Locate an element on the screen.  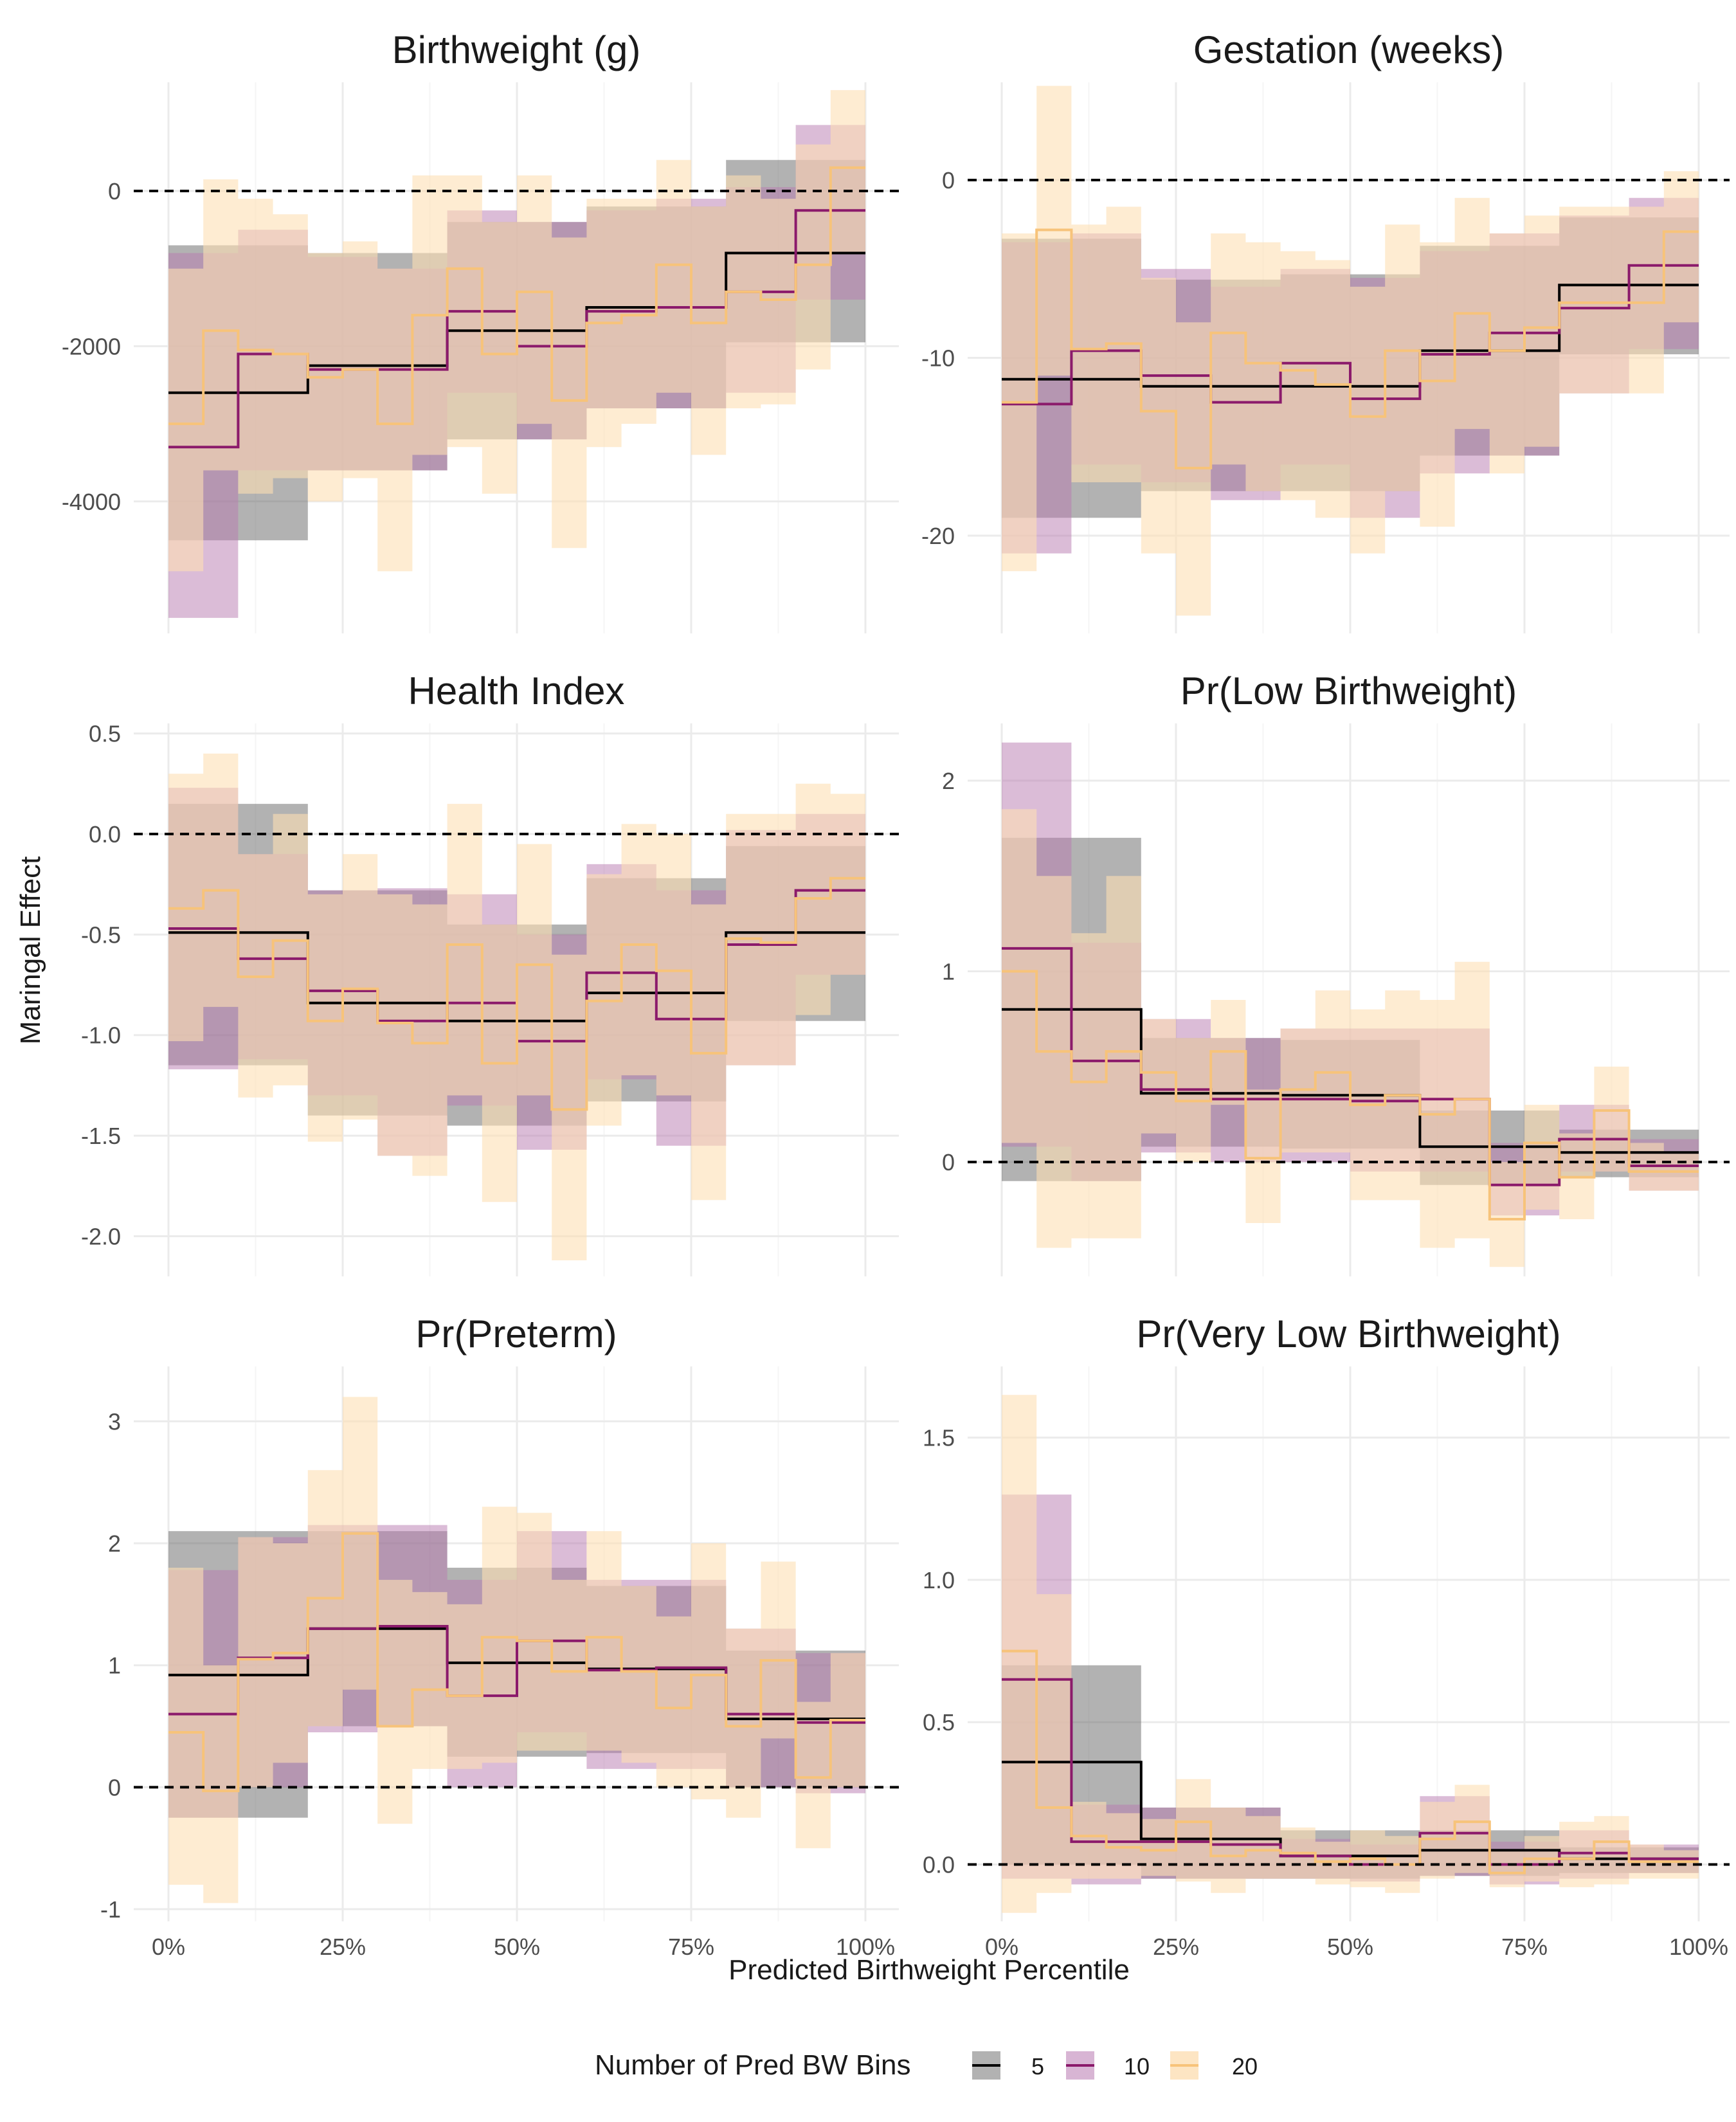
y-tick-label: -10 is located at coordinates (938, 358).